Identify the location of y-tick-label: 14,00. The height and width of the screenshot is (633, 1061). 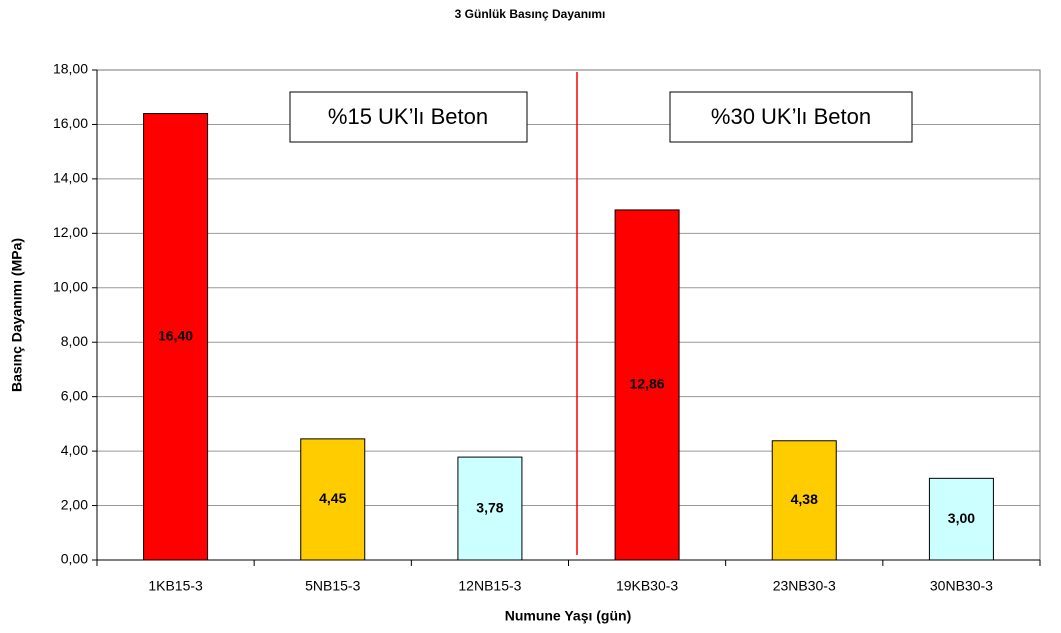
(70, 178).